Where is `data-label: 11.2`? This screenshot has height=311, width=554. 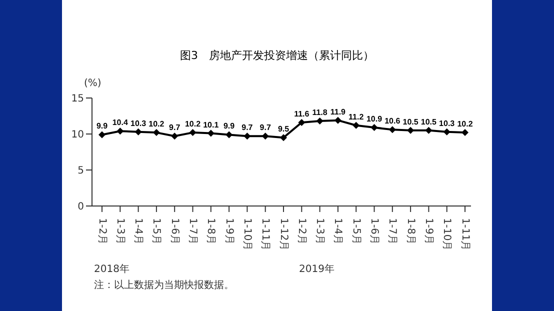
data-label: 11.2 is located at coordinates (356, 117).